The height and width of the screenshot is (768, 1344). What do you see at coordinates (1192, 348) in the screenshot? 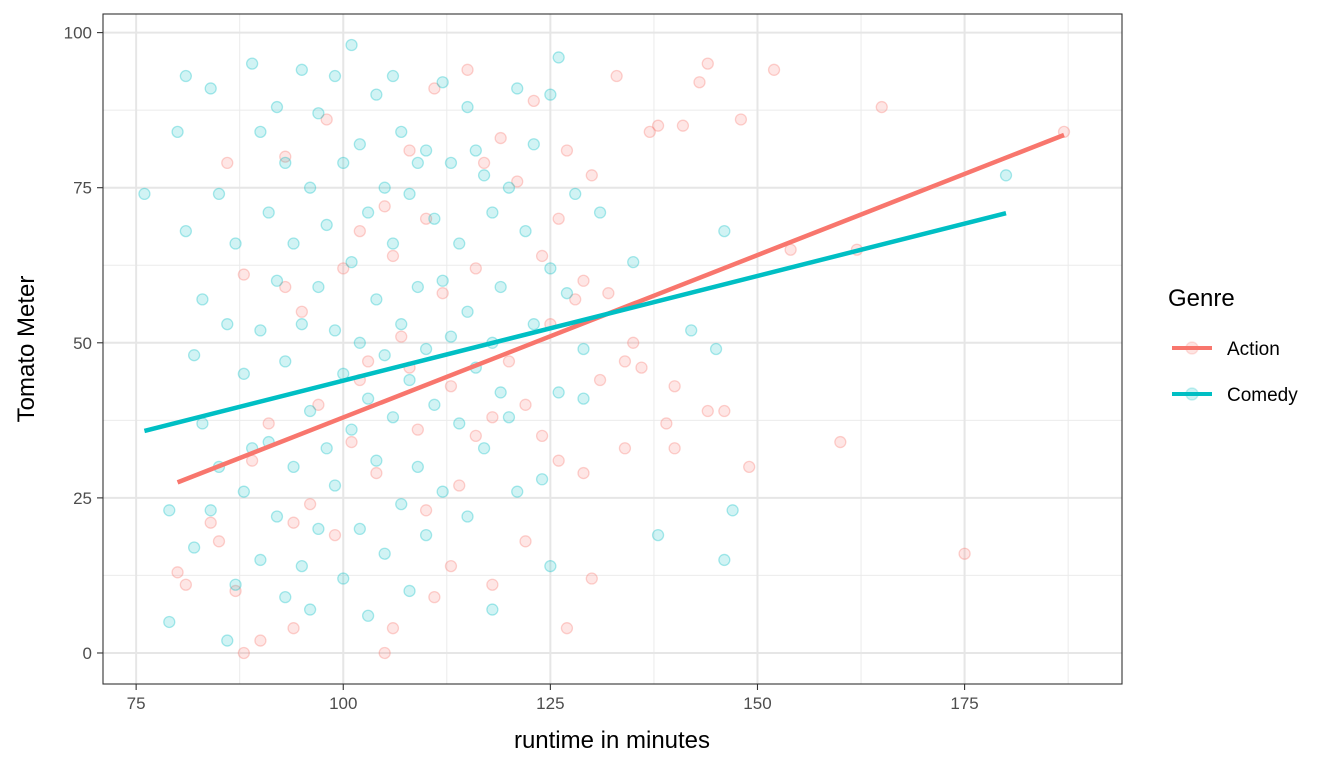
I see `legend-key-point-action` at bounding box center [1192, 348].